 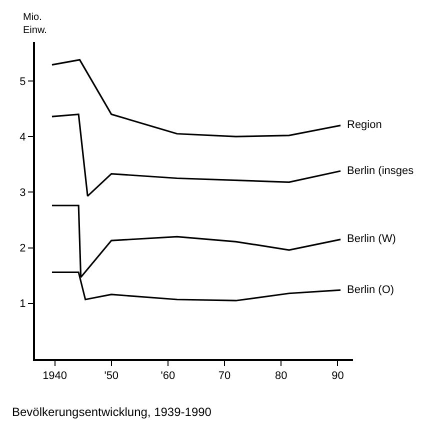 What do you see at coordinates (168, 376) in the screenshot?
I see `x-tick-label: '60` at bounding box center [168, 376].